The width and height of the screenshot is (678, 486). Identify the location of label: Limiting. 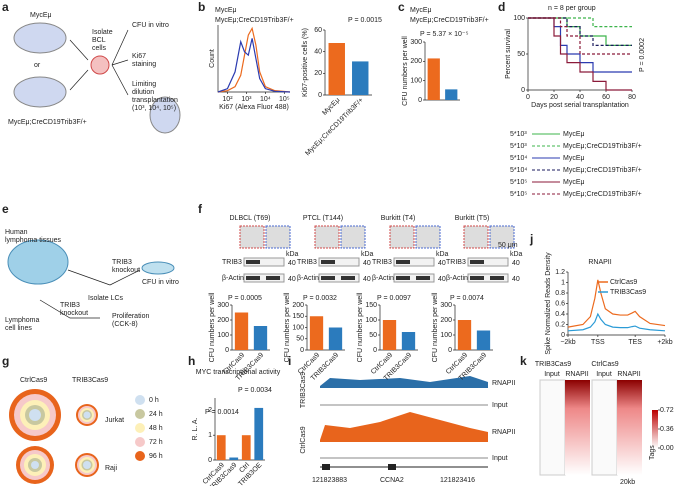
(144, 84).